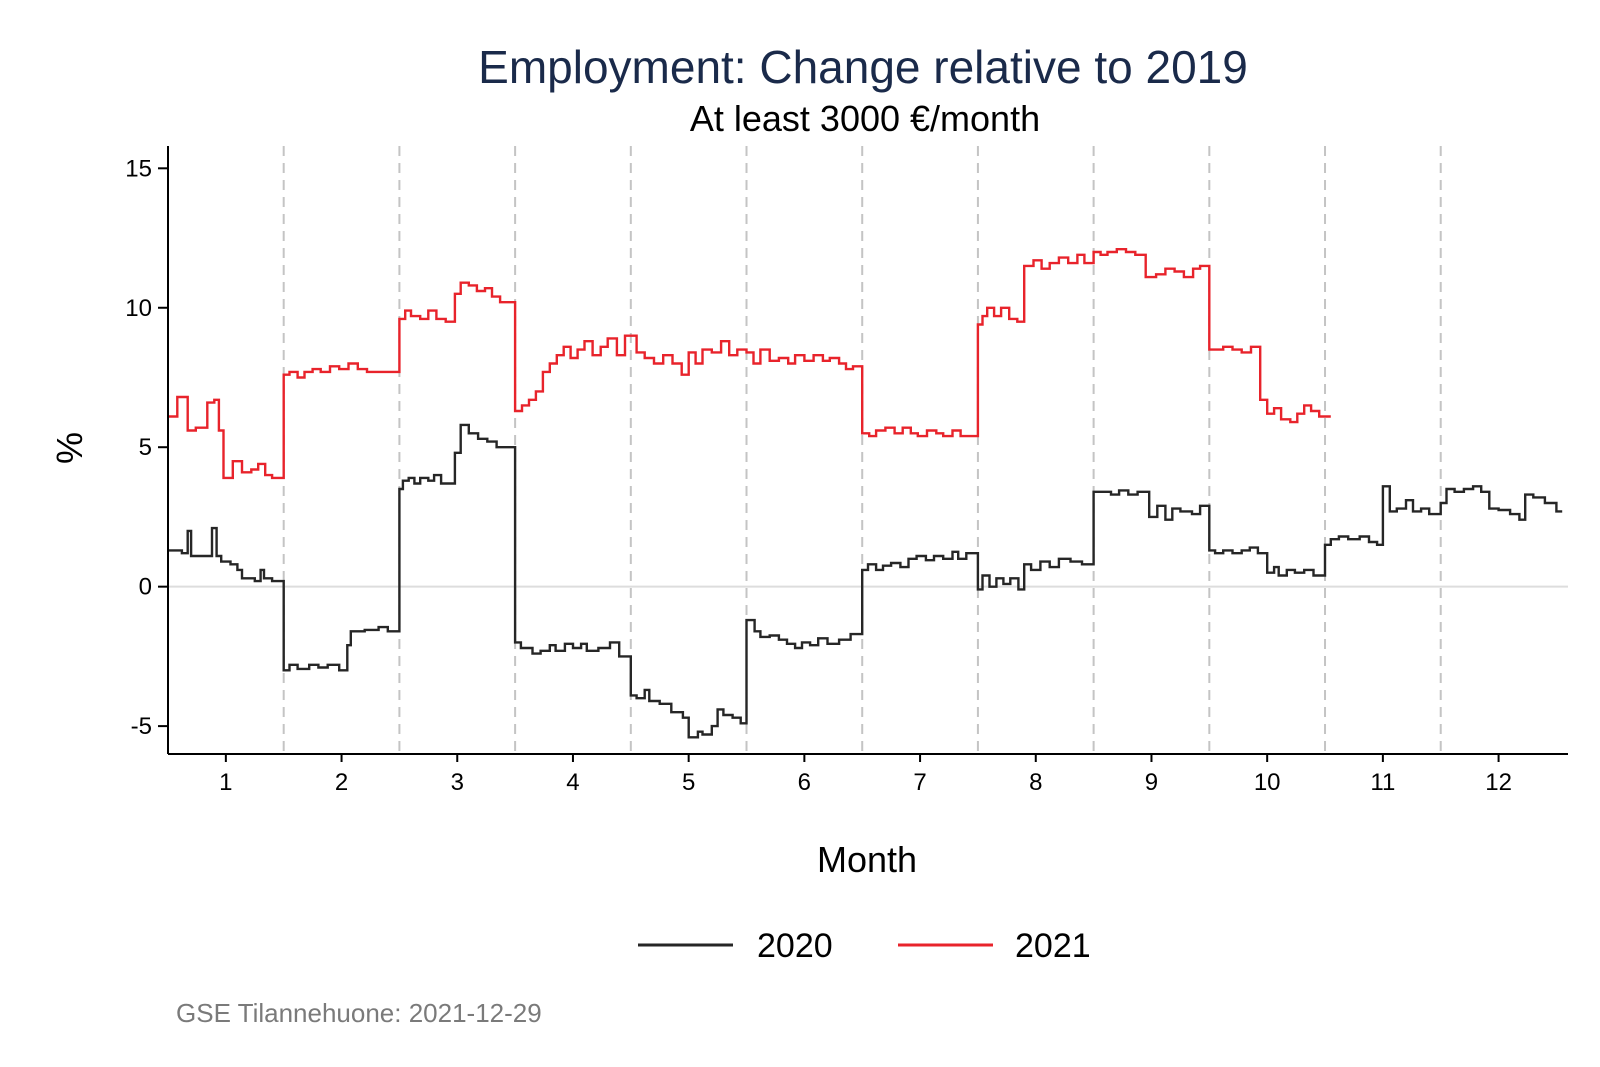  What do you see at coordinates (865, 118) in the screenshot?
I see `chart-subtitle: At least 3000 €/month` at bounding box center [865, 118].